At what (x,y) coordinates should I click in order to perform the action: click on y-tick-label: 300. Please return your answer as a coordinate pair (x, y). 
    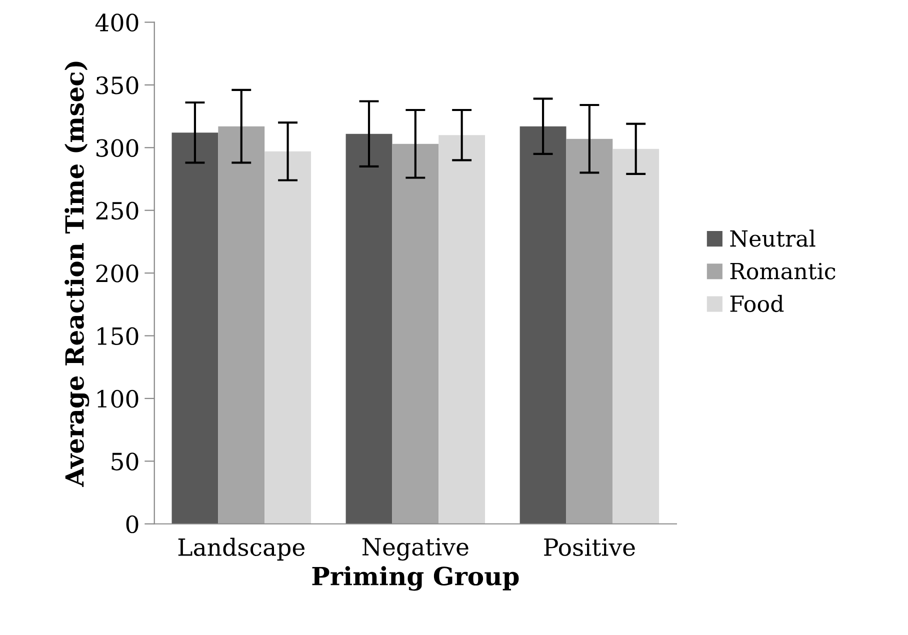
    Looking at the image, I should click on (117, 148).